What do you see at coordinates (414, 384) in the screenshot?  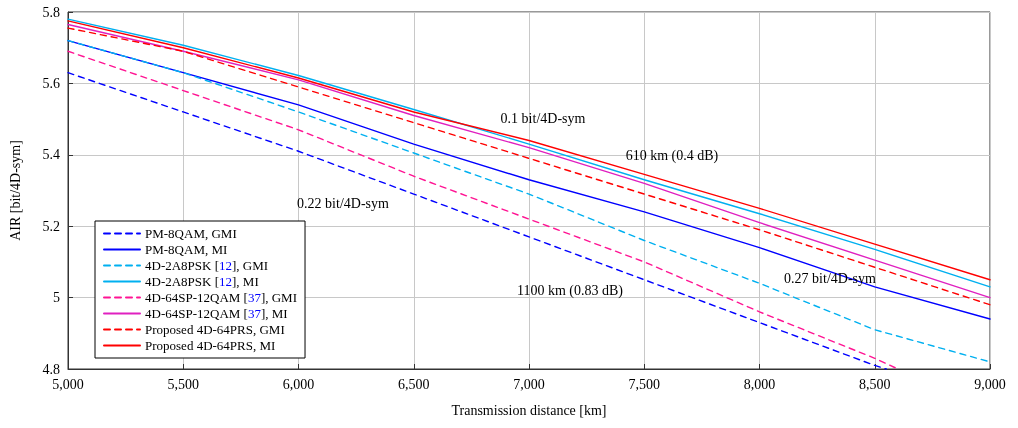 I see `x-tick-label: 6,500` at bounding box center [414, 384].